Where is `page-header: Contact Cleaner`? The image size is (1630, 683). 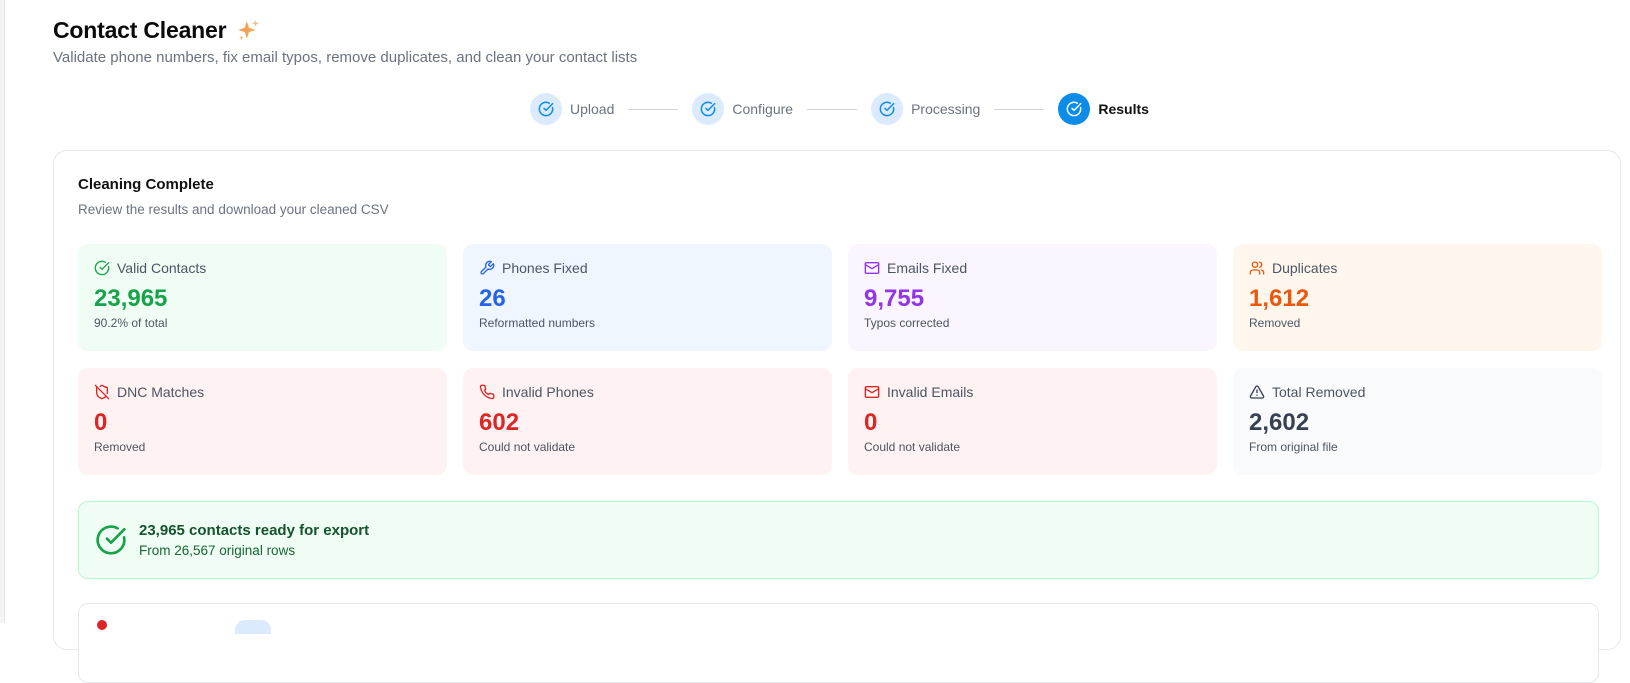
page-header: Contact Cleaner is located at coordinates (157, 30).